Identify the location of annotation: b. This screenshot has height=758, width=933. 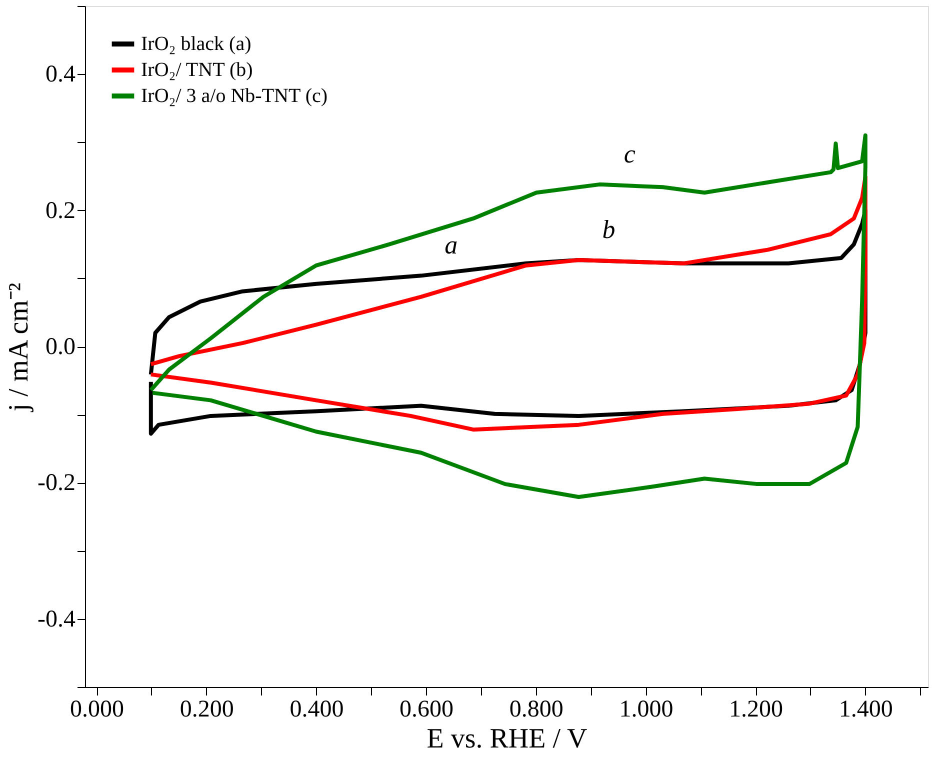
(609, 229).